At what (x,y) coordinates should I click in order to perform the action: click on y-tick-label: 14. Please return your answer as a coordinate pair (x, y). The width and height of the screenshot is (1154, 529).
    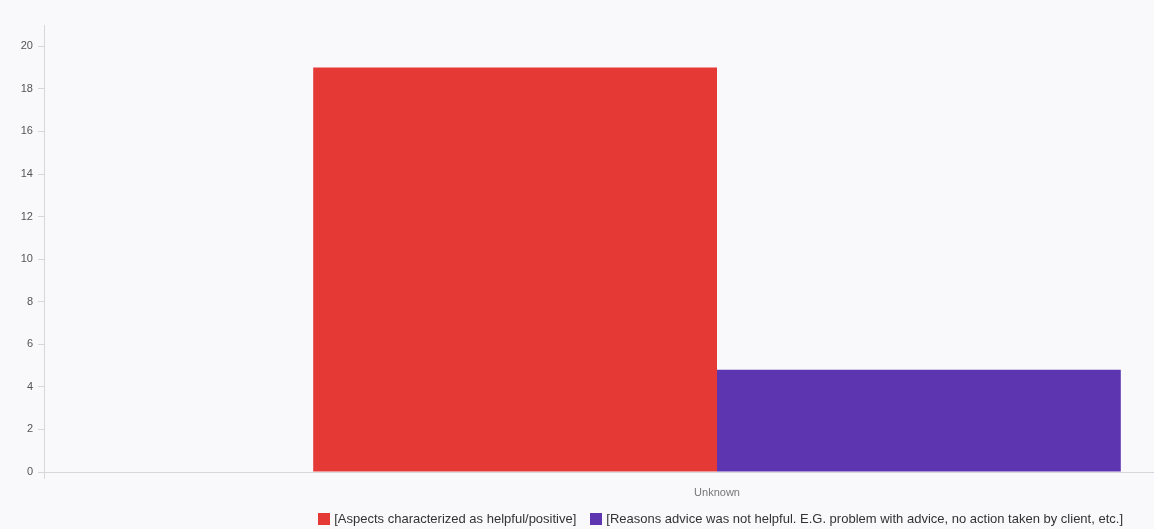
    Looking at the image, I should click on (26, 173).